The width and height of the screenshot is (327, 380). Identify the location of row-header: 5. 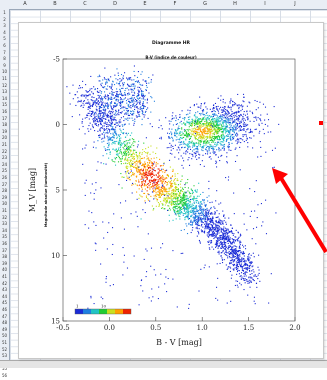
(4, 39).